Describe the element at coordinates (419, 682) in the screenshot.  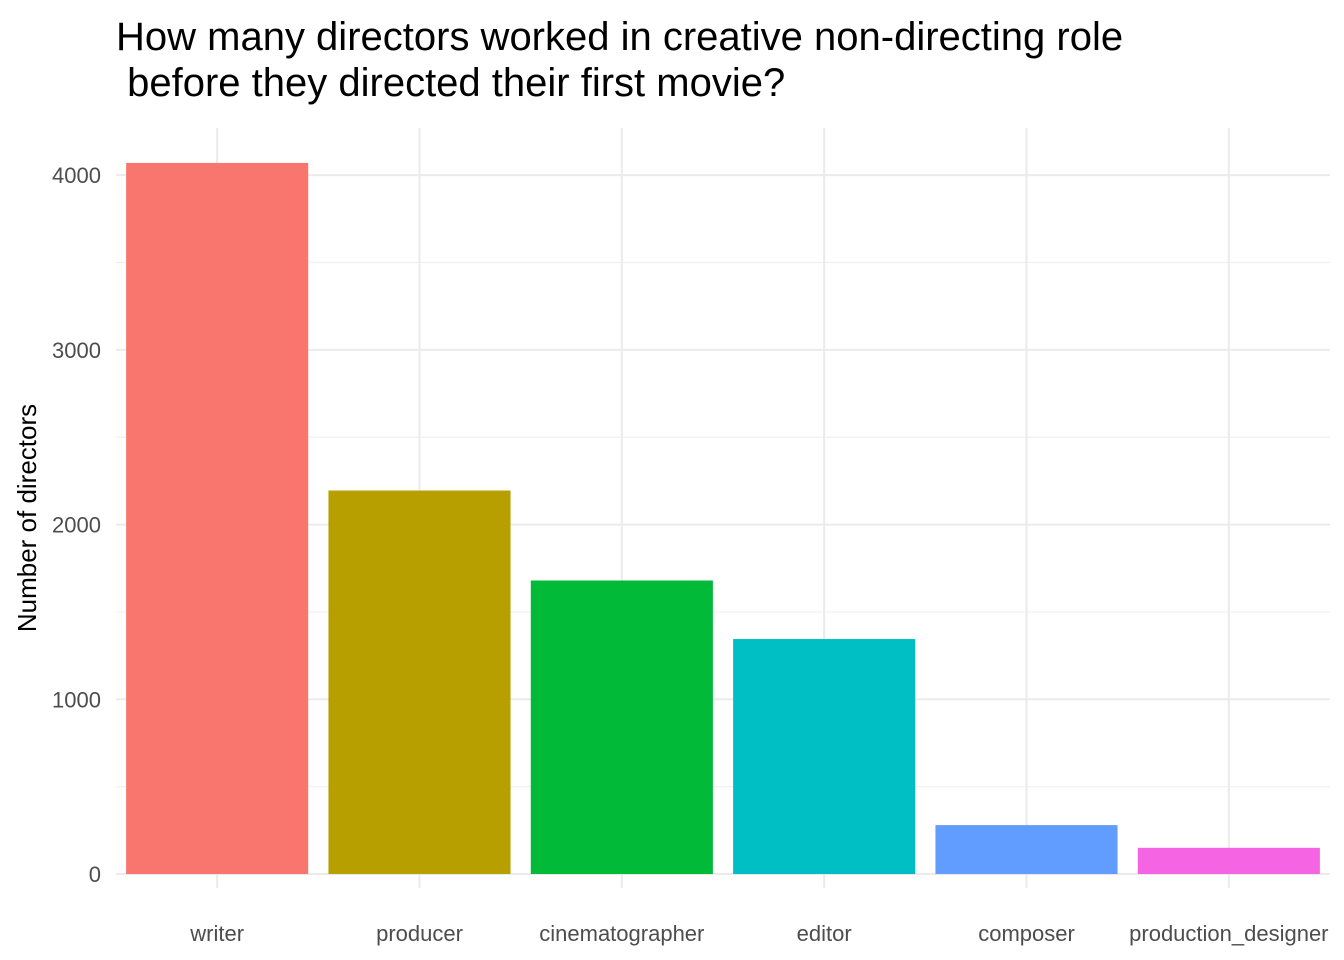
I see `bar-producer` at that location.